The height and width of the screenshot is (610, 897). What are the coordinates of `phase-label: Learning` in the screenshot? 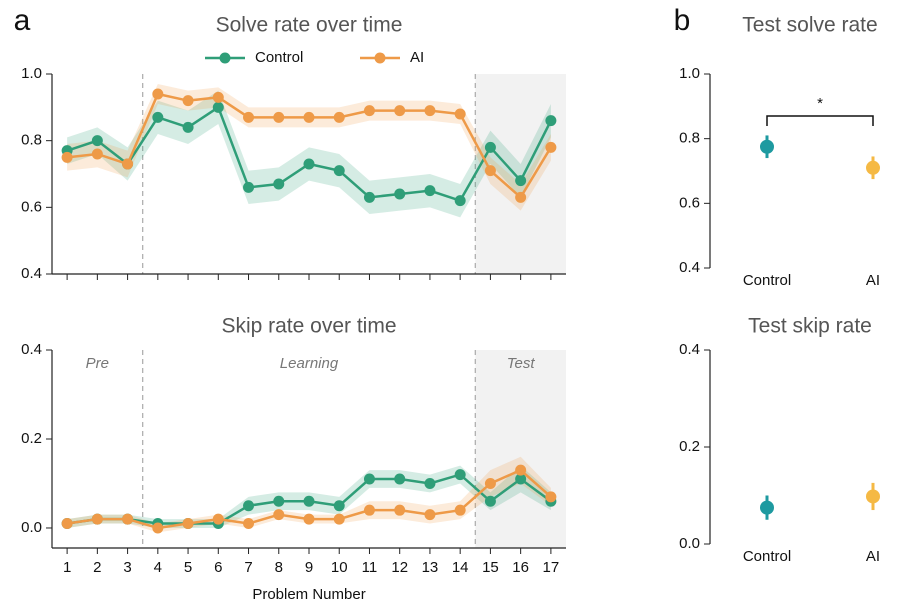 It's located at (309, 363).